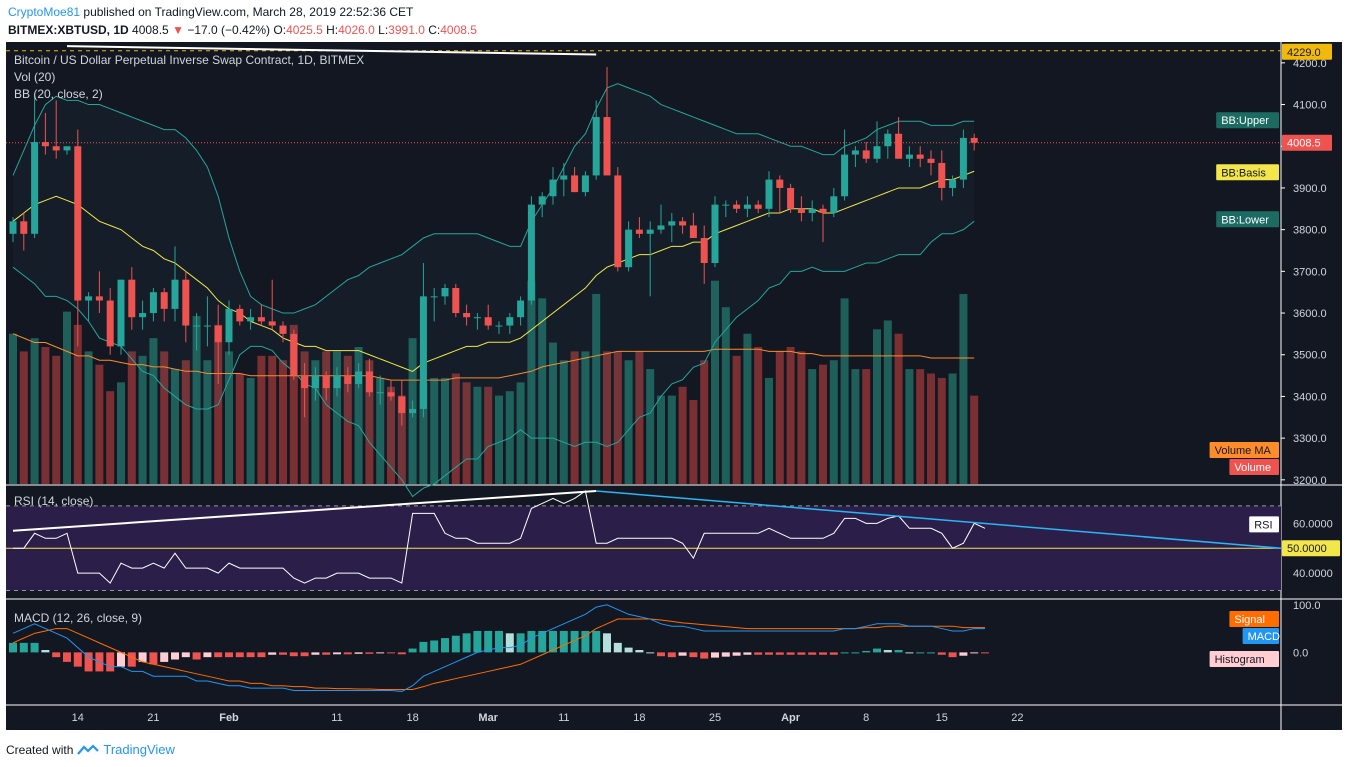 This screenshot has height=767, width=1348. I want to click on price-tick-label: 3700.0, so click(1310, 272).